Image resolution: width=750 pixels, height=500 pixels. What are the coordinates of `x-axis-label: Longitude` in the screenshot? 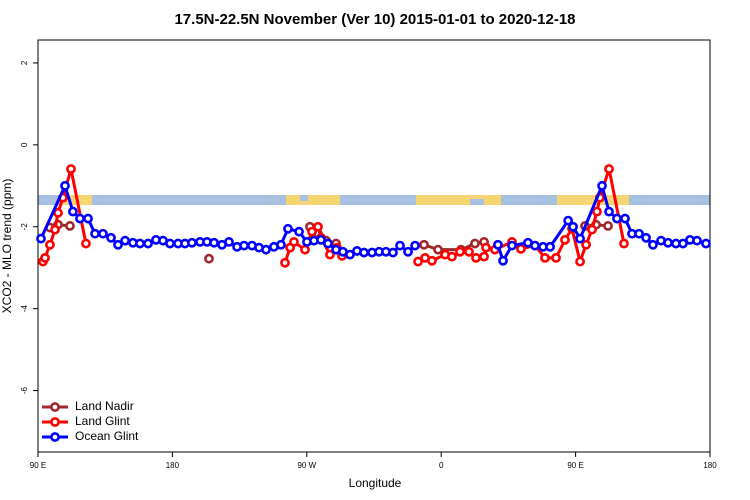 It's located at (375, 483).